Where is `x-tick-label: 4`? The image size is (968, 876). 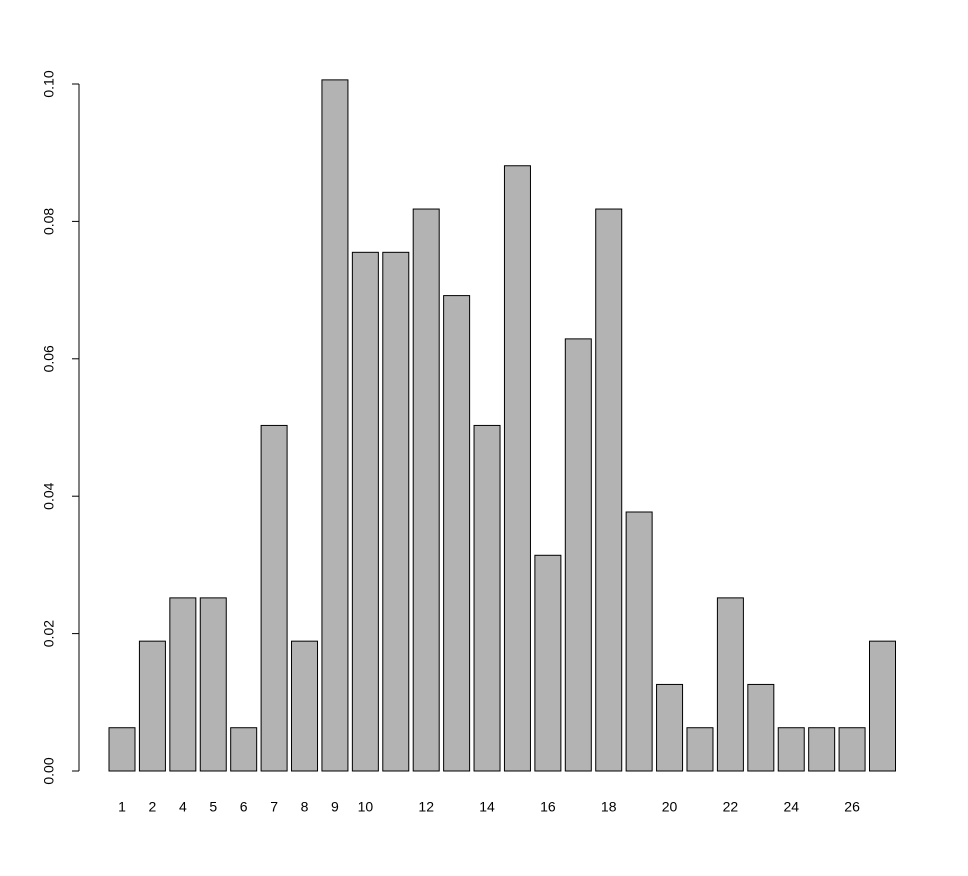
x-tick-label: 4 is located at coordinates (183, 807).